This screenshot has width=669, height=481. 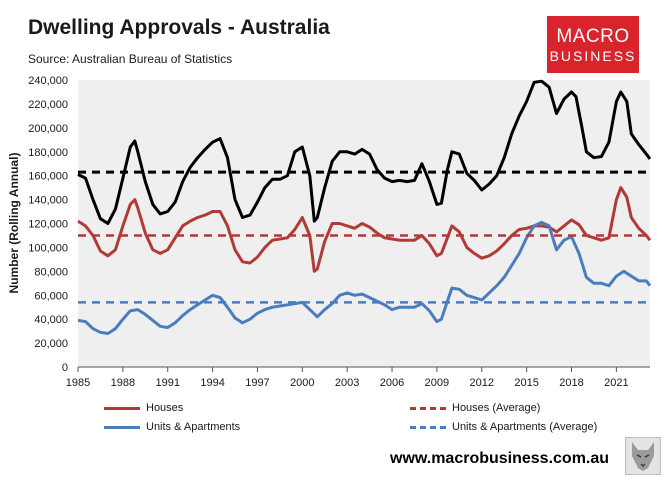 I want to click on x-tick-label: 2009, so click(x=437, y=383).